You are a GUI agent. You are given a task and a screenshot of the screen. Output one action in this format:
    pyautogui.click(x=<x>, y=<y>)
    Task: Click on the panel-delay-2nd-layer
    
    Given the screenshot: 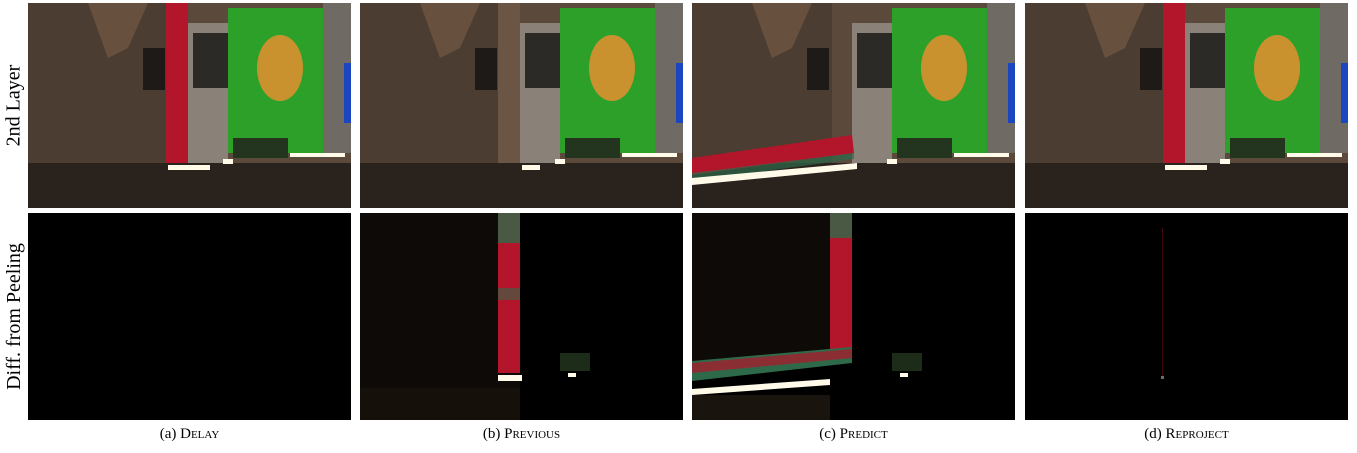 What is the action you would take?
    pyautogui.click(x=189, y=105)
    